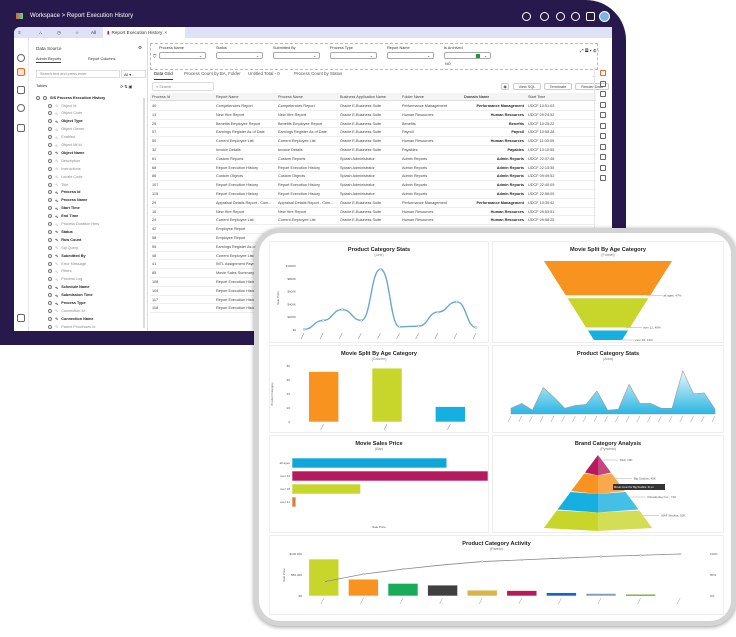 This screenshot has height=637, width=736. I want to click on column-header: Domain Name, so click(477, 97).